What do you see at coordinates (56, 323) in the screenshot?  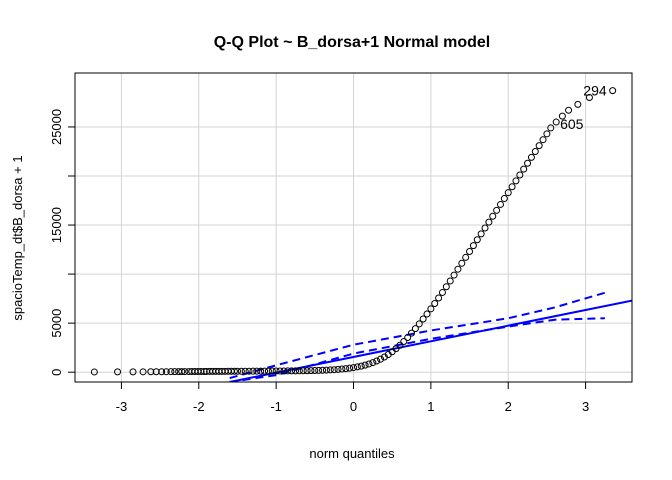 I see `y-tick-label: 5000` at bounding box center [56, 323].